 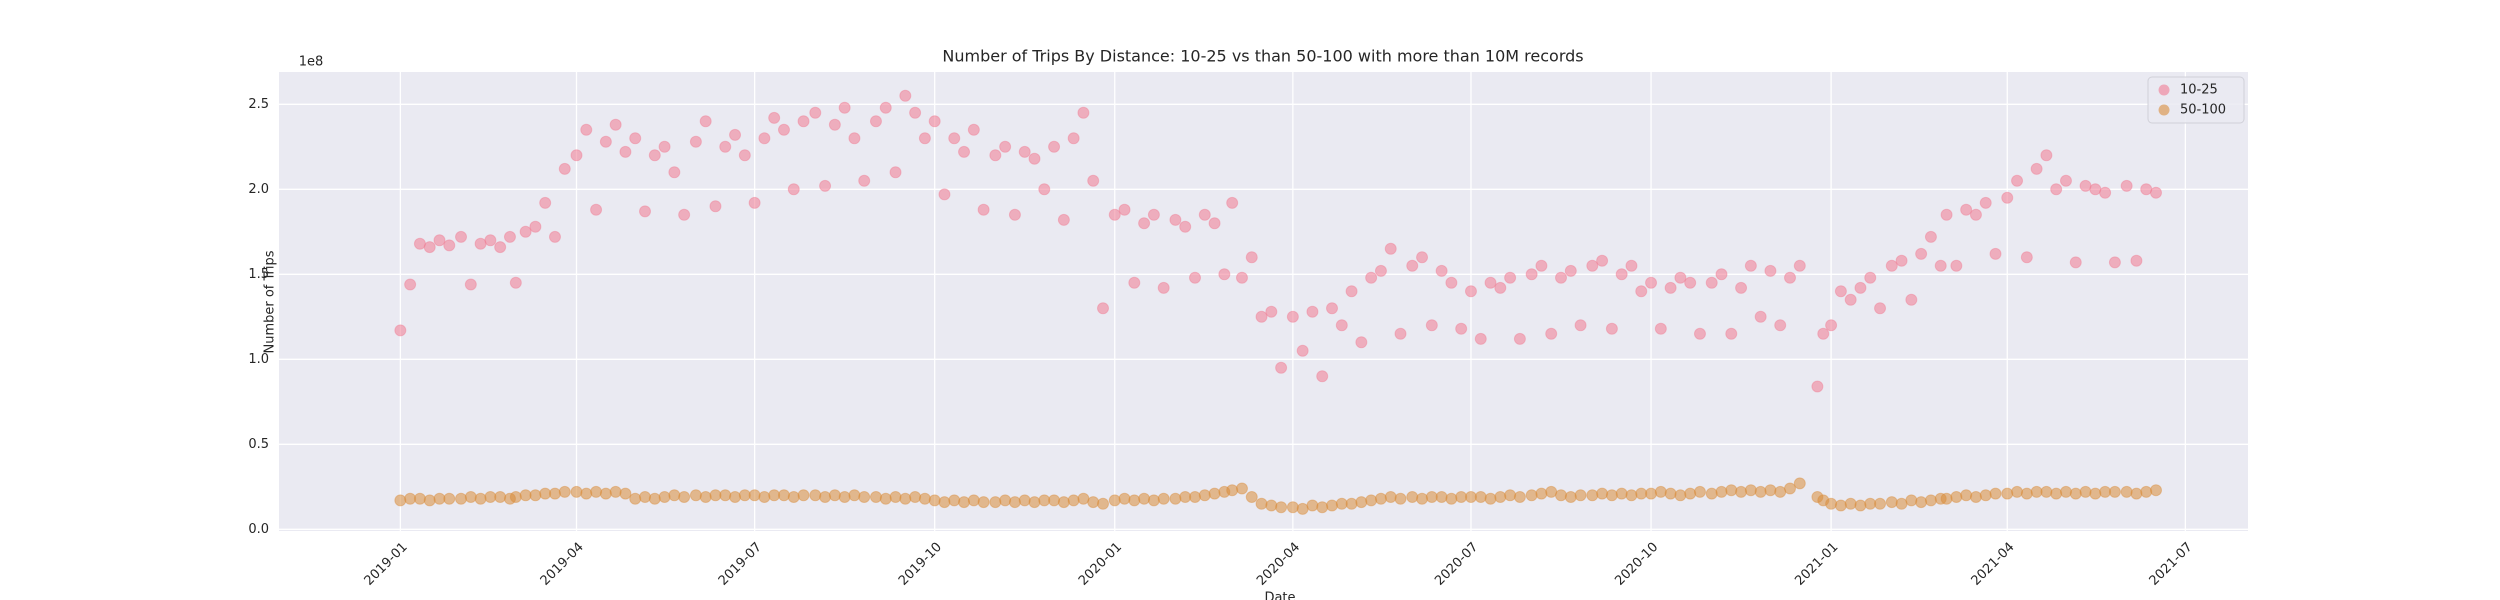 I want to click on x-tick-label: 2020-10, so click(x=1636, y=564).